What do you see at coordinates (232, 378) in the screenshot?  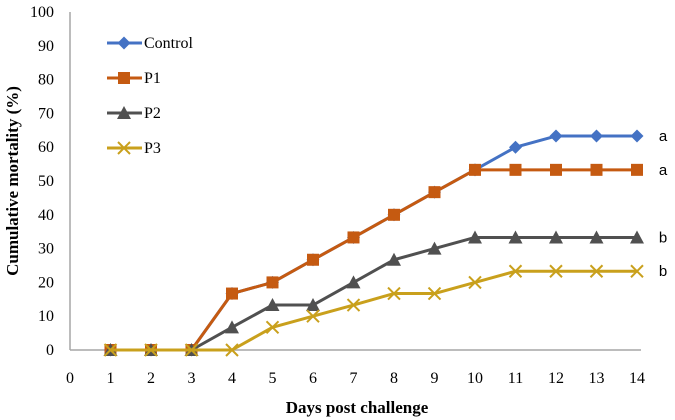 I see `x-tick-label: 4` at bounding box center [232, 378].